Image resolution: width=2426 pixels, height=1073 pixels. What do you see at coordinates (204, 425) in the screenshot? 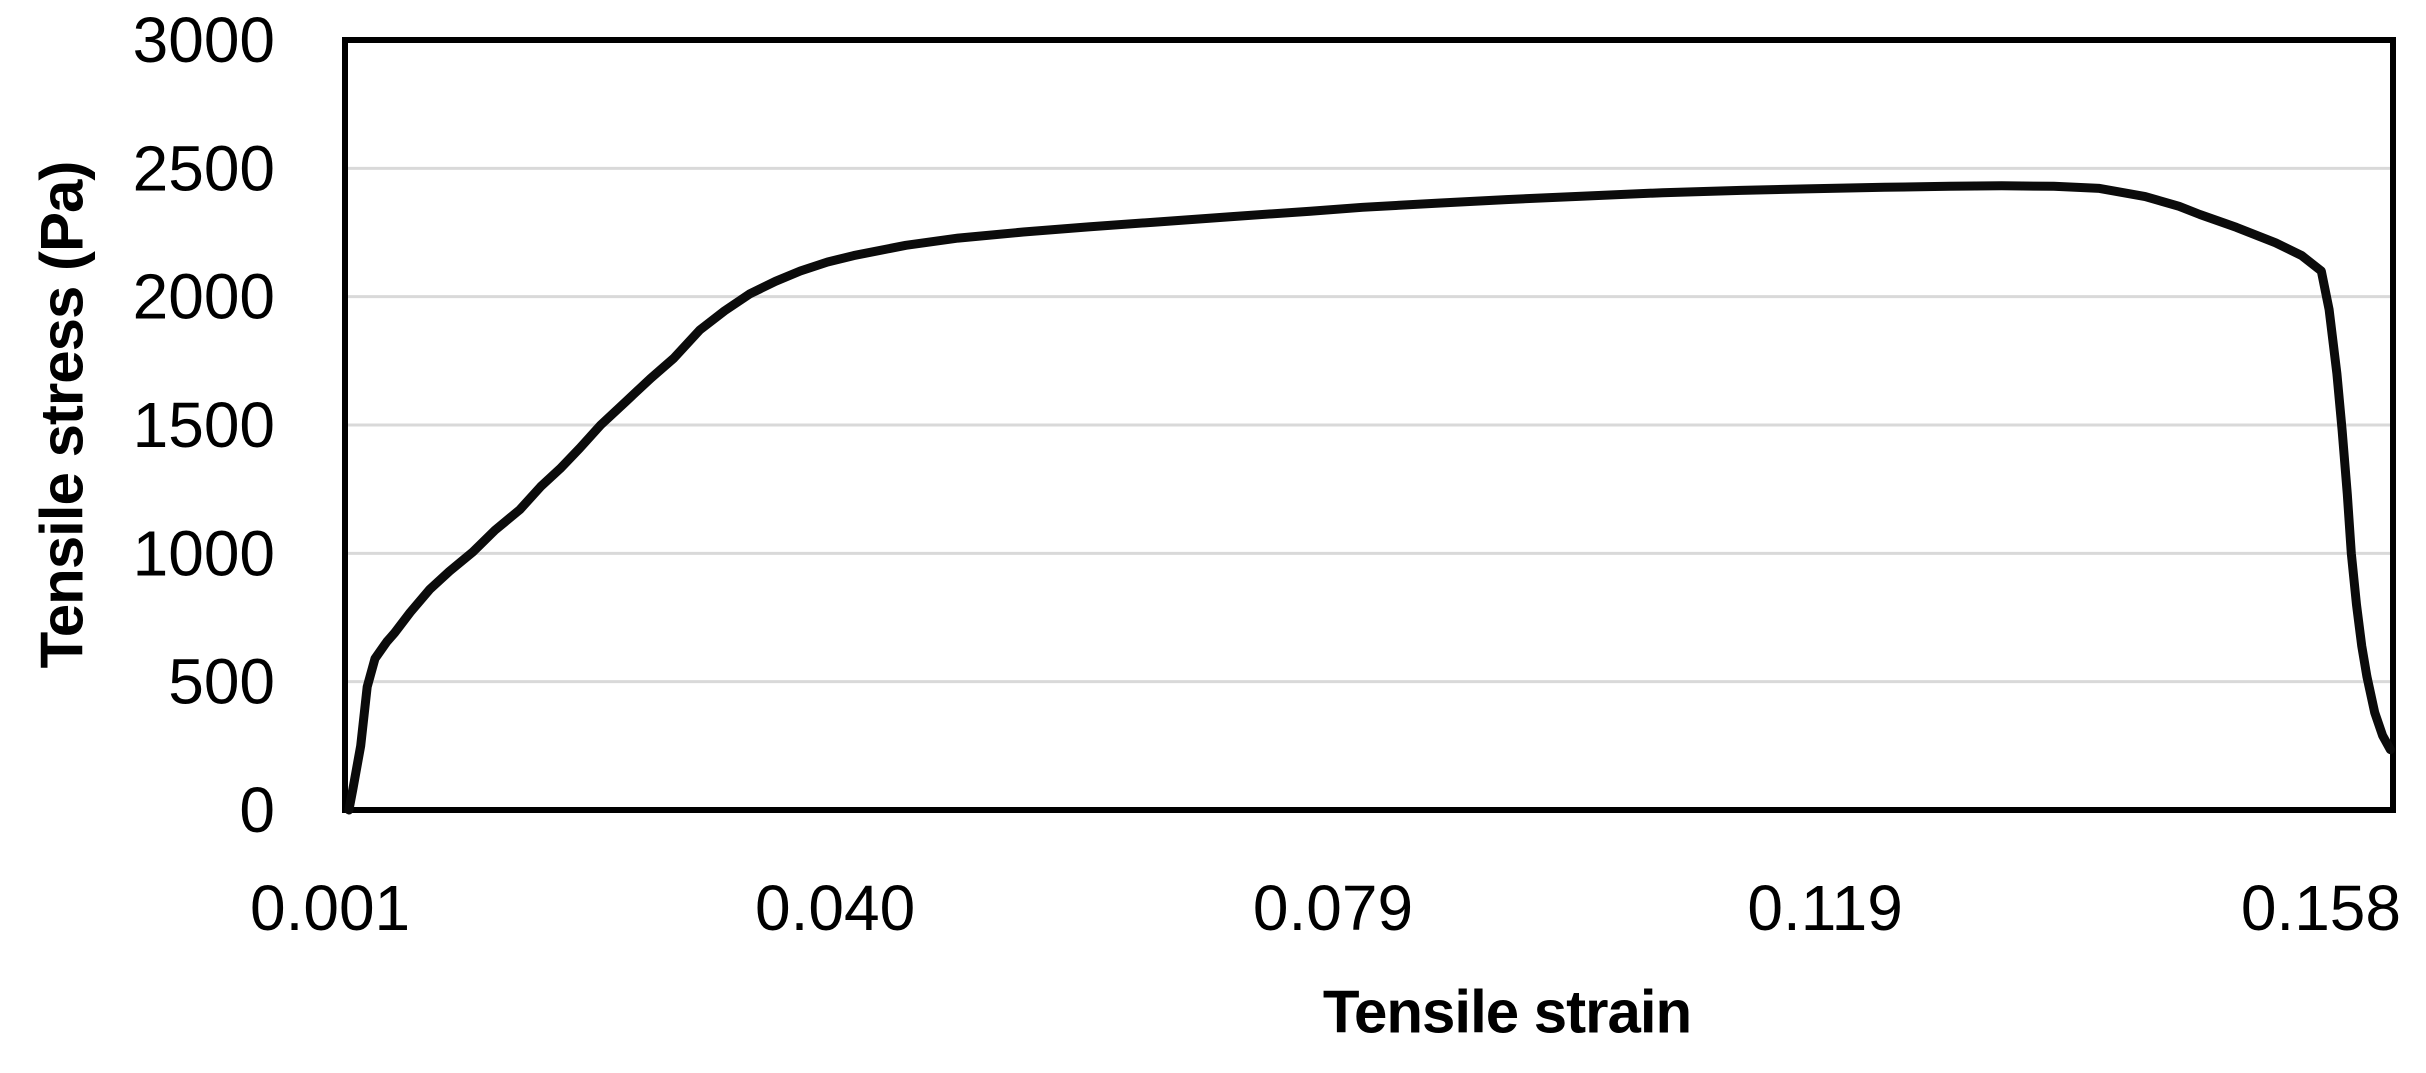
I see `y-tick-label: 1500` at bounding box center [204, 425].